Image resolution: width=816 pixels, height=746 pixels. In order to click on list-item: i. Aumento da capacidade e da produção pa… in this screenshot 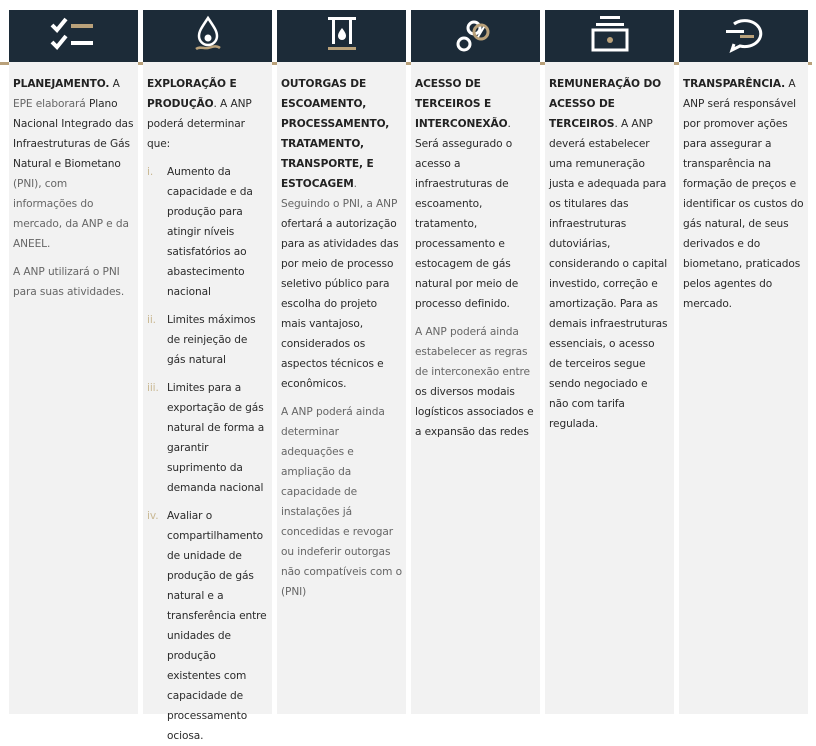, I will do `click(207, 232)`.